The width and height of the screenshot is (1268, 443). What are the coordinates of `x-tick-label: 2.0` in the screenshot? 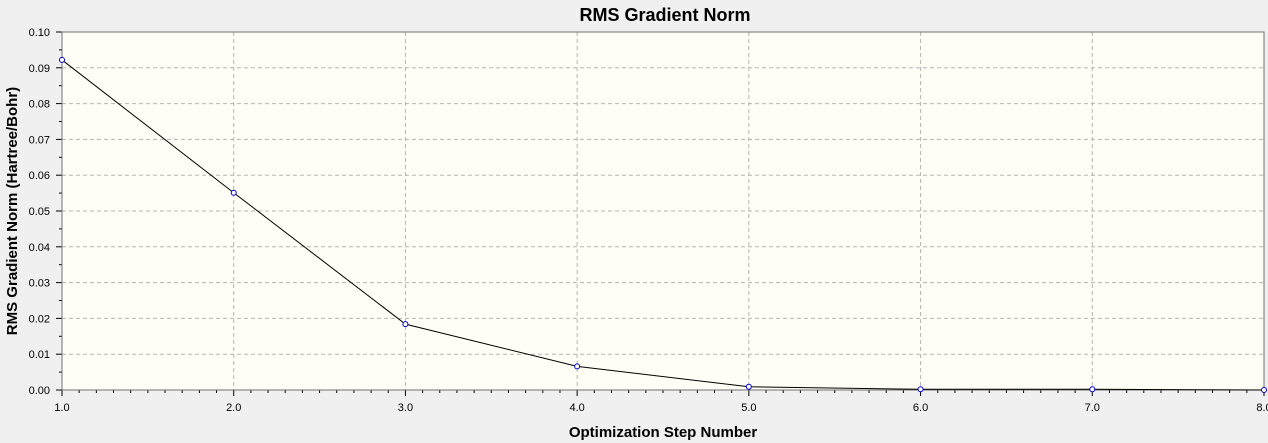 It's located at (233, 408).